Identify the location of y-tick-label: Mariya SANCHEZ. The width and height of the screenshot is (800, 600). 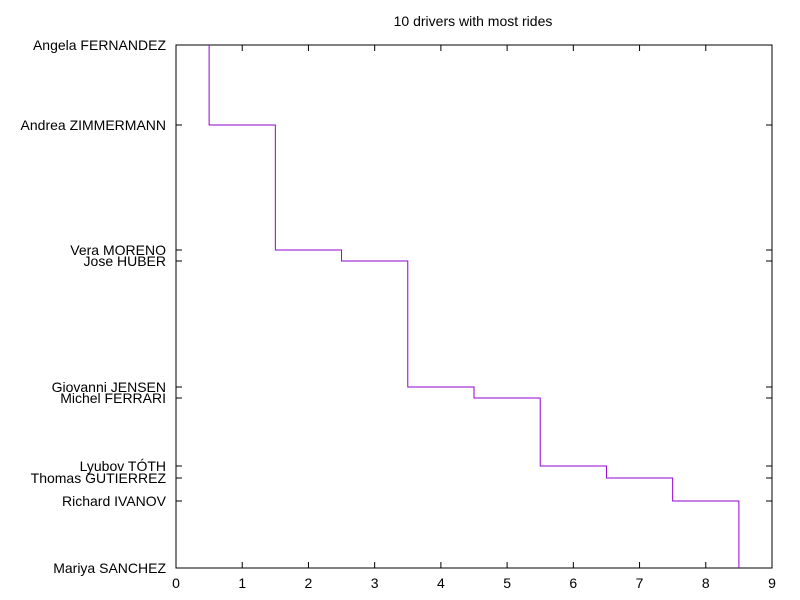
(109, 568).